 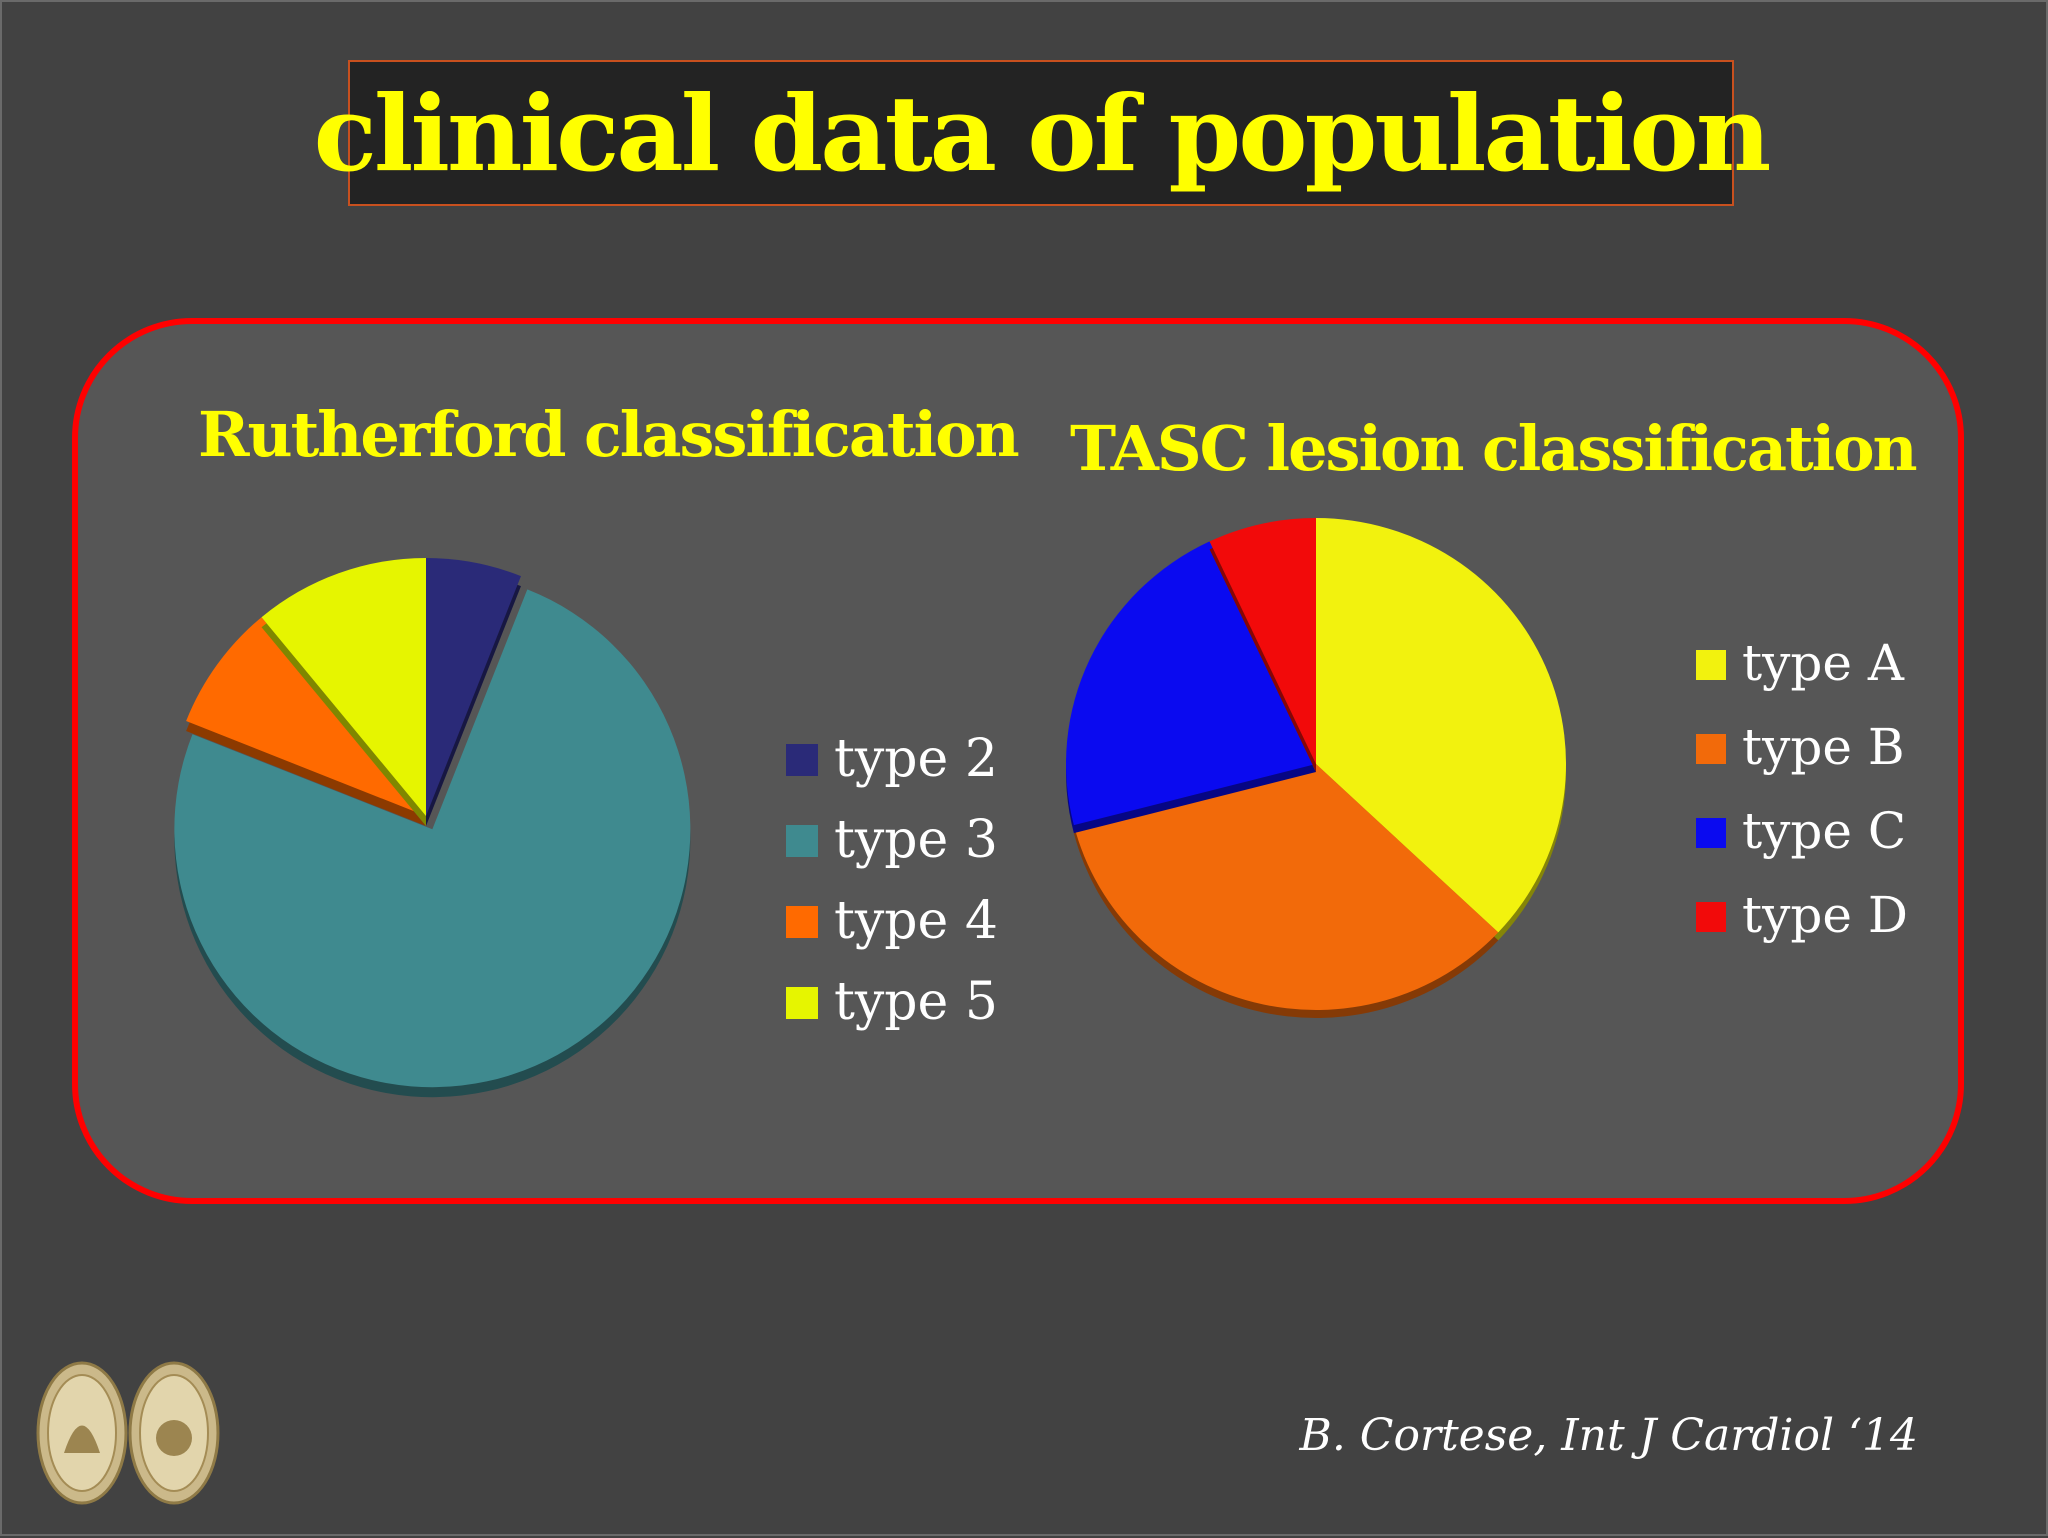 What do you see at coordinates (892, 880) in the screenshot?
I see `legend-rutherford: type 2 type 3 type 4 type 5` at bounding box center [892, 880].